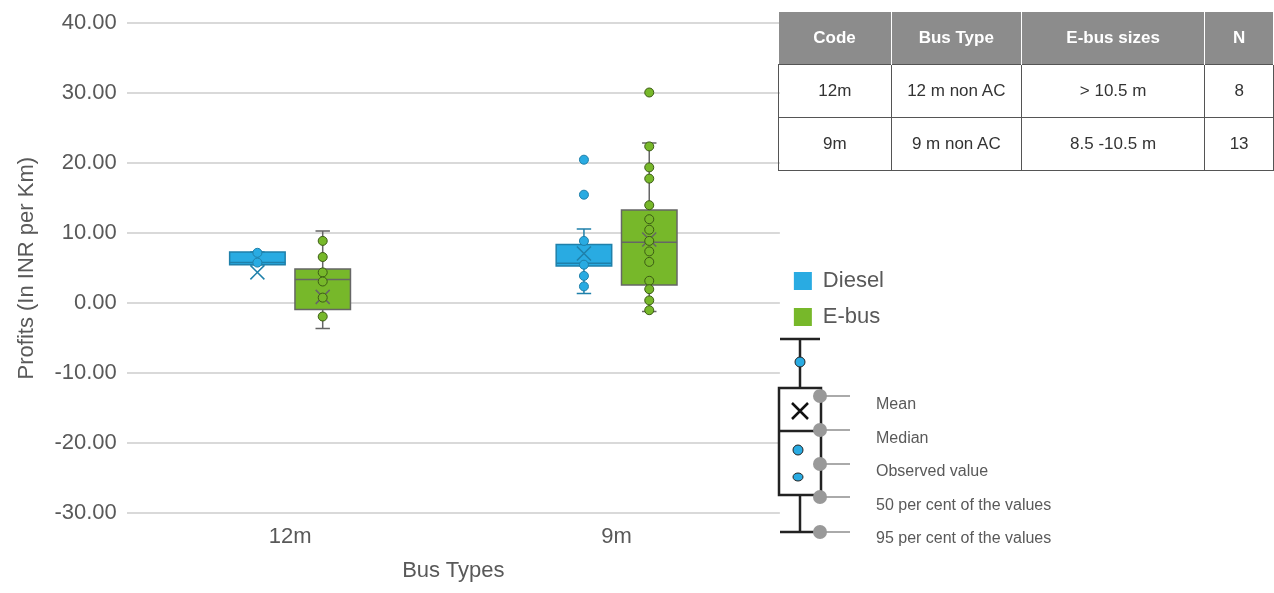  What do you see at coordinates (453, 569) in the screenshot?
I see `x-axis-title: Bus Types` at bounding box center [453, 569].